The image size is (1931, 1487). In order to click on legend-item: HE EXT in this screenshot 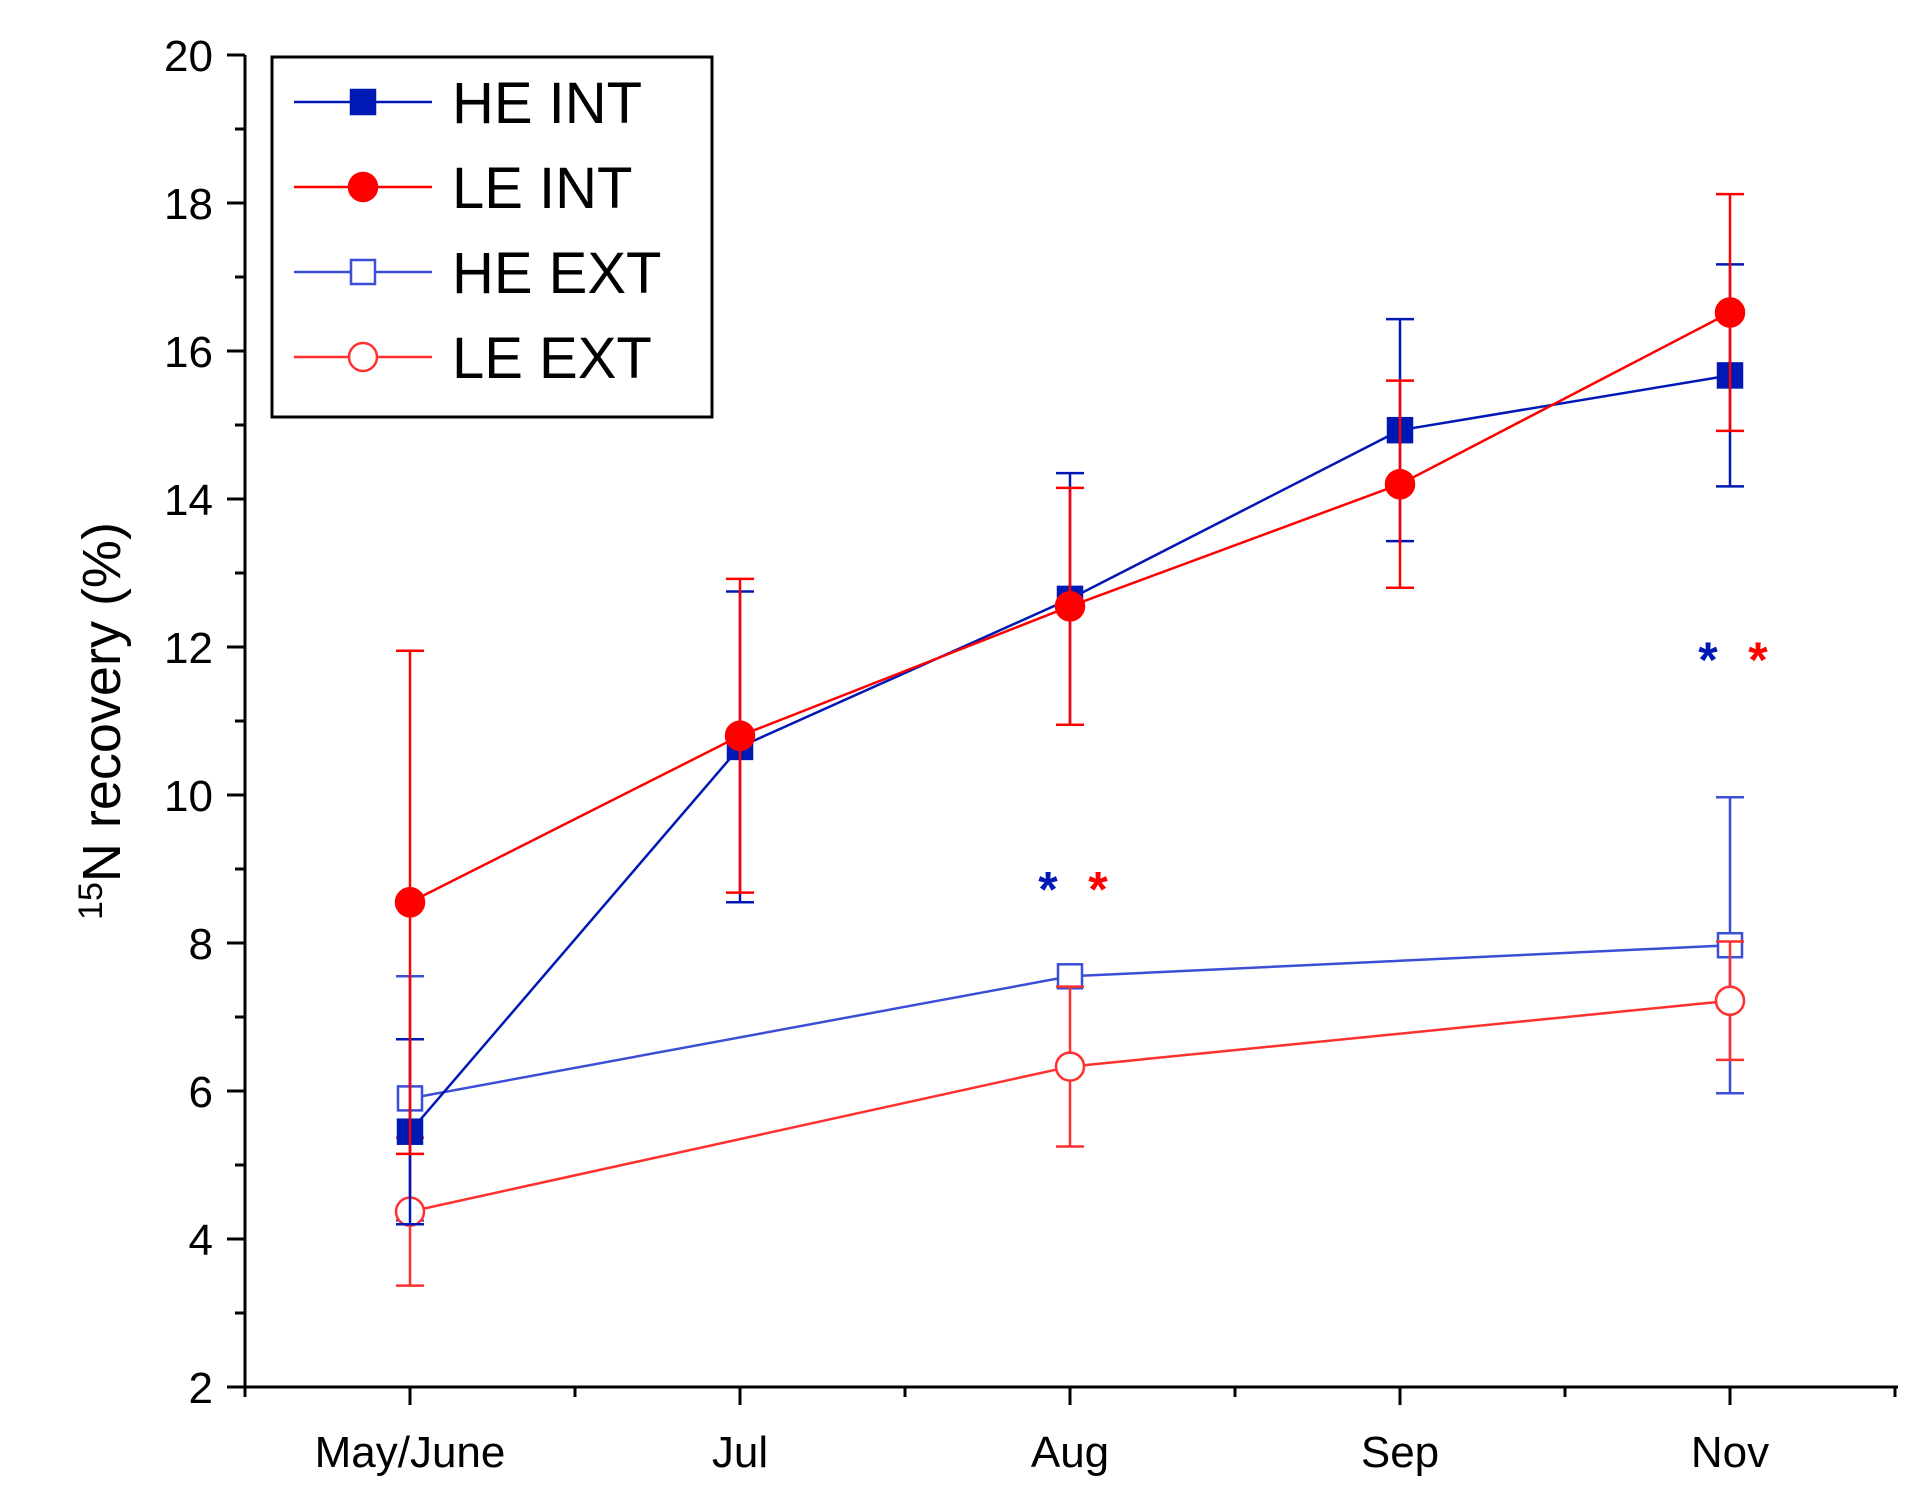, I will do `click(478, 273)`.